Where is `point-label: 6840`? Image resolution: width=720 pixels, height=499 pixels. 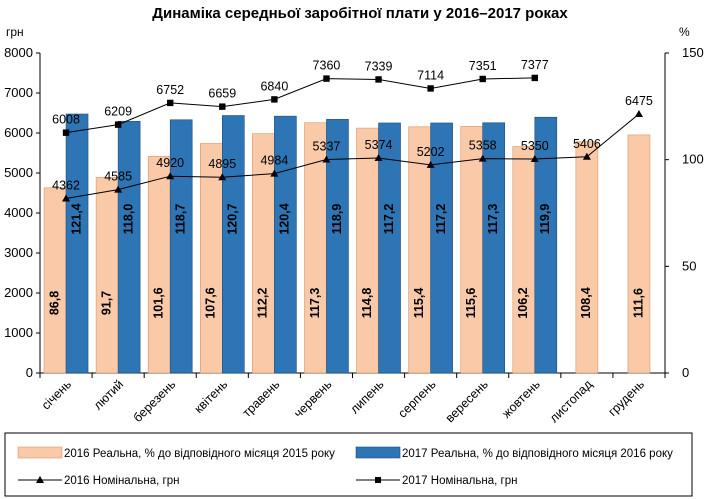 point-label: 6840 is located at coordinates (274, 86).